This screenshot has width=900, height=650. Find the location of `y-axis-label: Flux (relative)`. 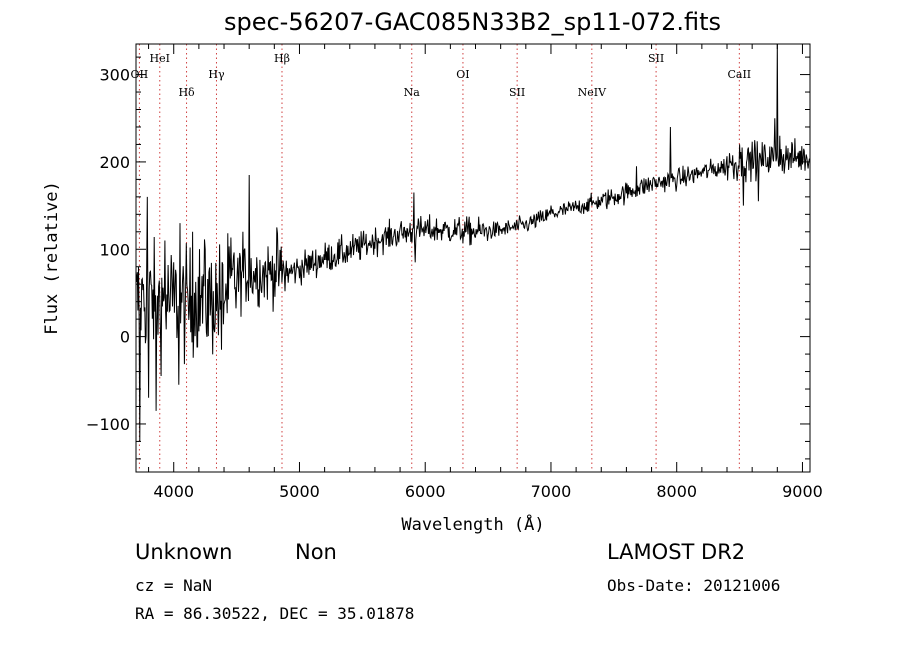

y-axis-label: Flux (relative) is located at coordinates (52, 258).